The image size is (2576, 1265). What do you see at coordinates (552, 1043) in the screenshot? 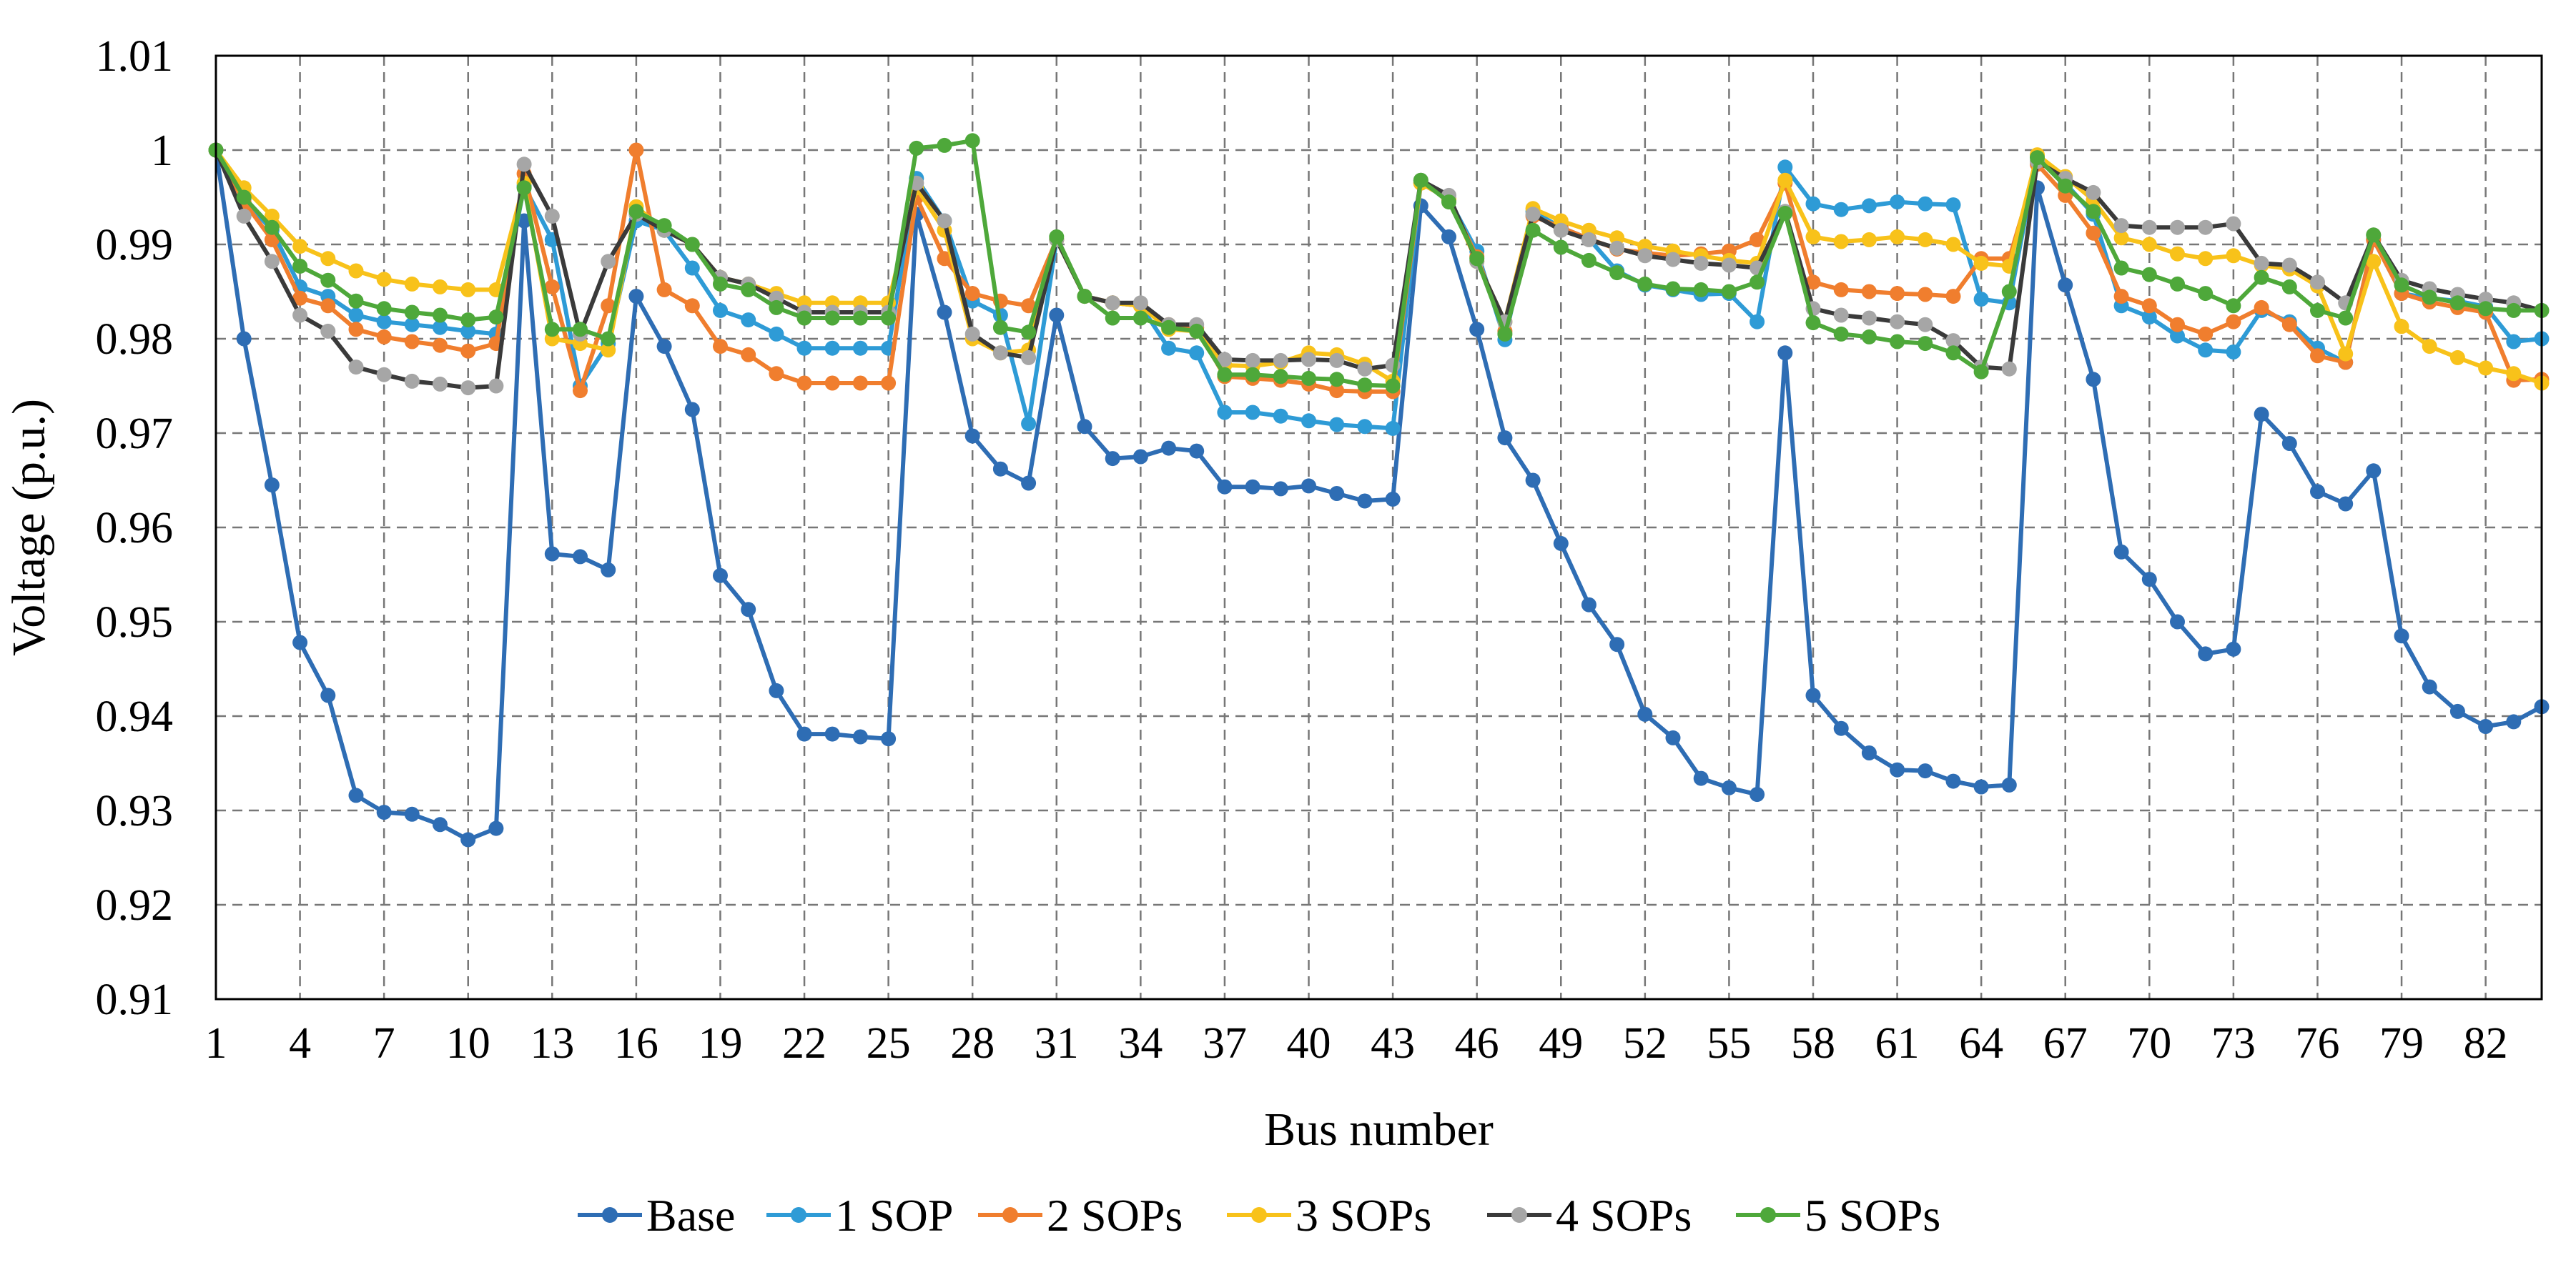
I see `x-tick-label: 13` at bounding box center [552, 1043].